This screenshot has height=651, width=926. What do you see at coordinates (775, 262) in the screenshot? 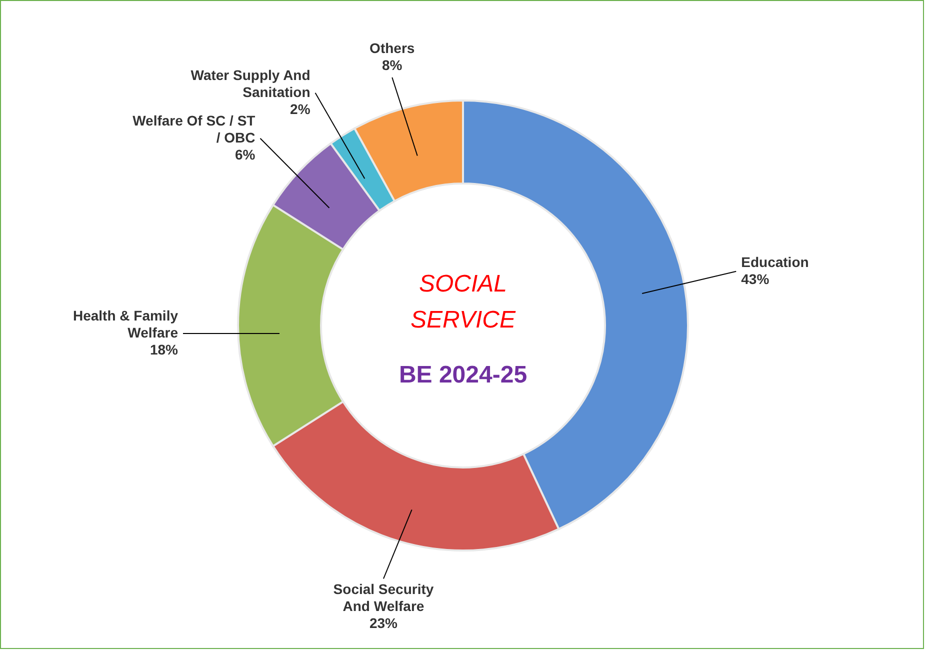
I see `slice-label: Education` at bounding box center [775, 262].